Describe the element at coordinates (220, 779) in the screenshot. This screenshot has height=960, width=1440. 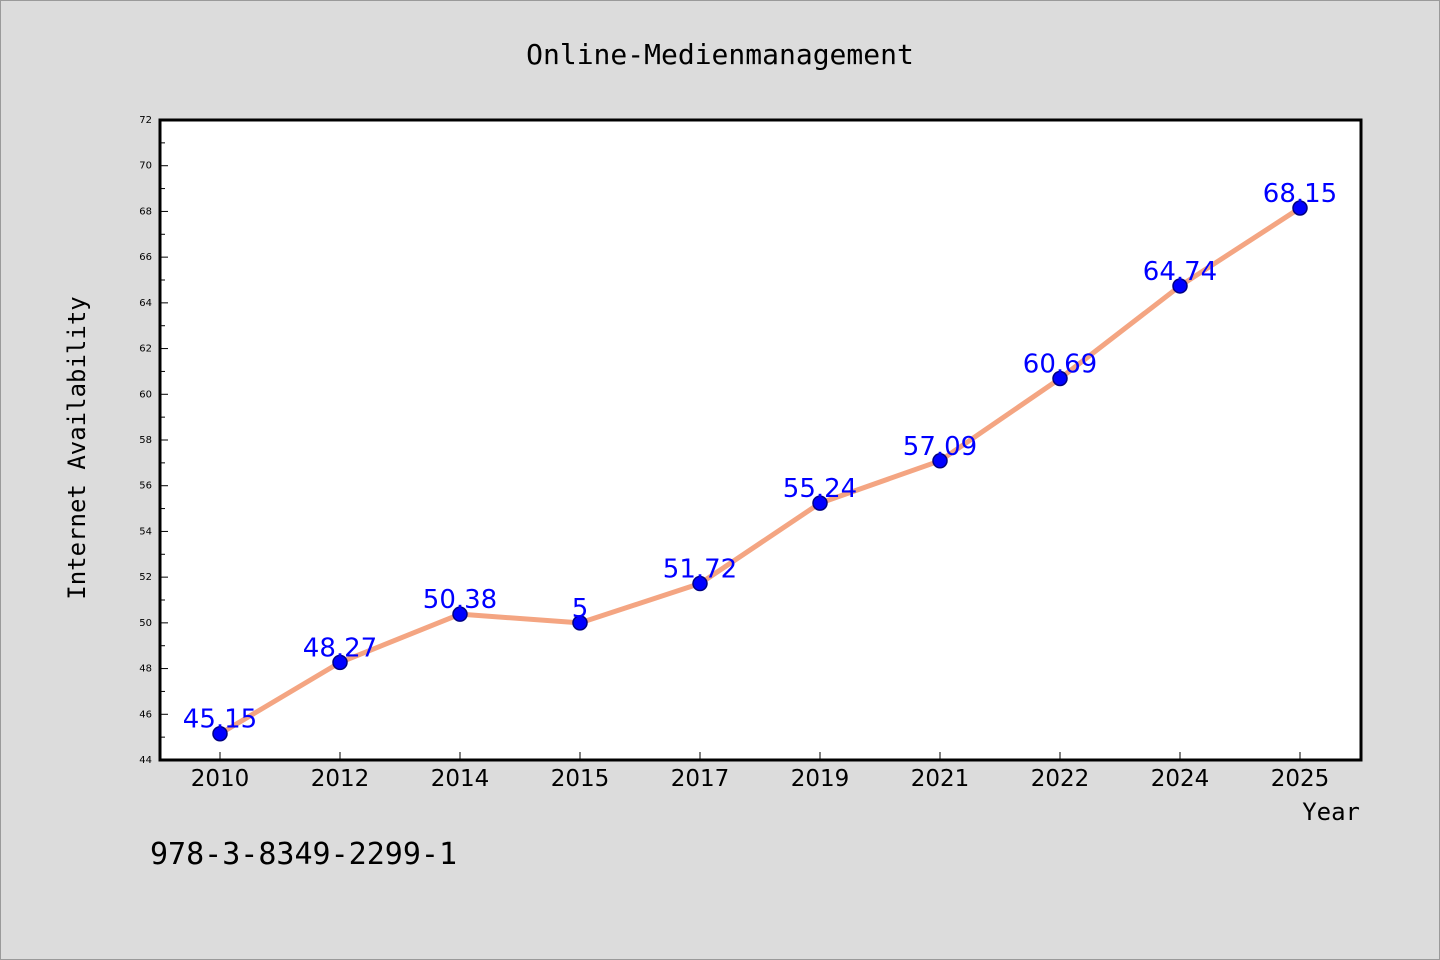
I see `x-tick-label: 2010` at that location.